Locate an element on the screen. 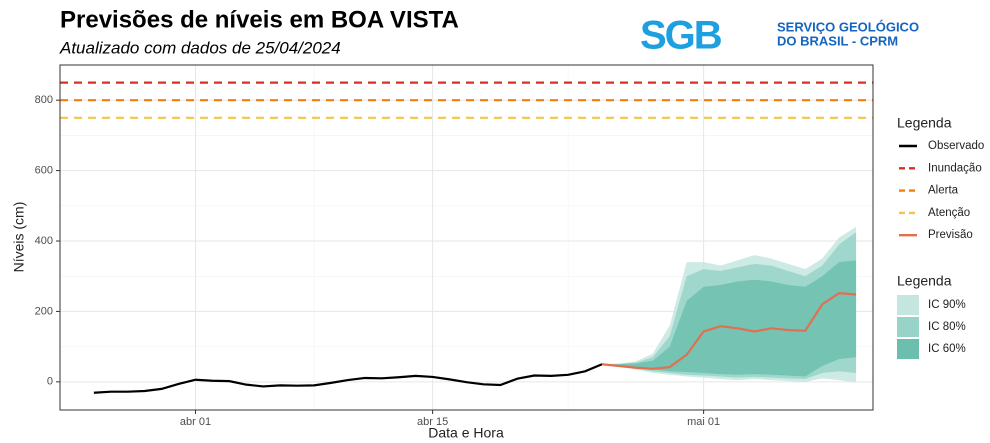 The width and height of the screenshot is (990, 443). chart-subtitle: Atualizado com dados de 25/04/2024 is located at coordinates (200, 47).